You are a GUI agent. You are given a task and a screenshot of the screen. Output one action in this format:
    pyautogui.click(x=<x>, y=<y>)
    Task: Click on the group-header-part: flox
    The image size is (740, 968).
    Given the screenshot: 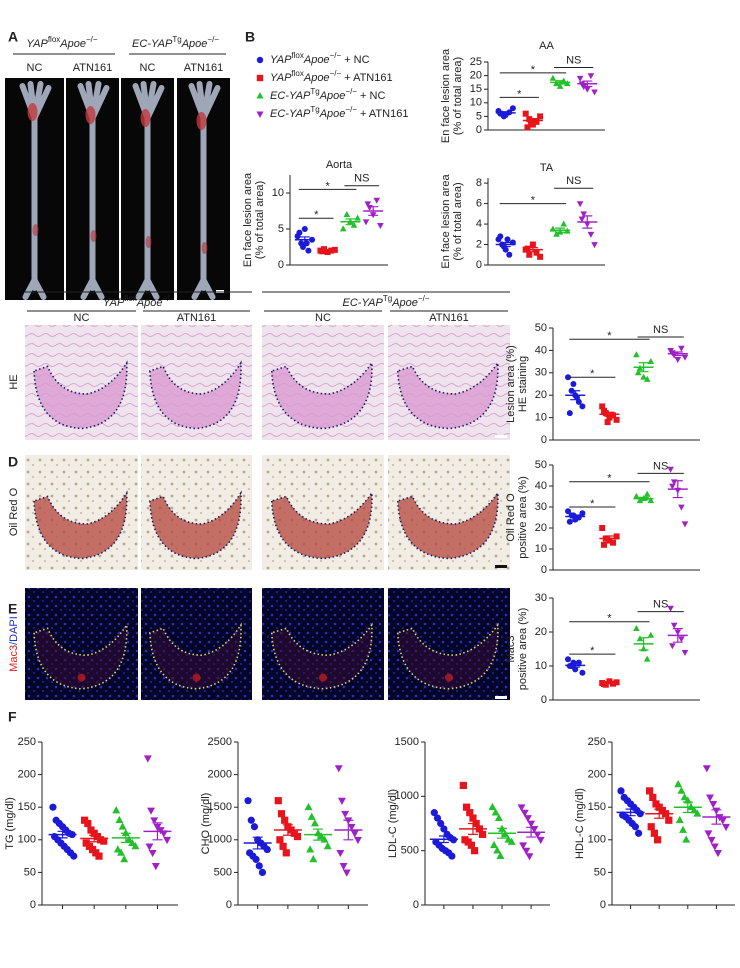 What is the action you would take?
    pyautogui.click(x=130, y=298)
    